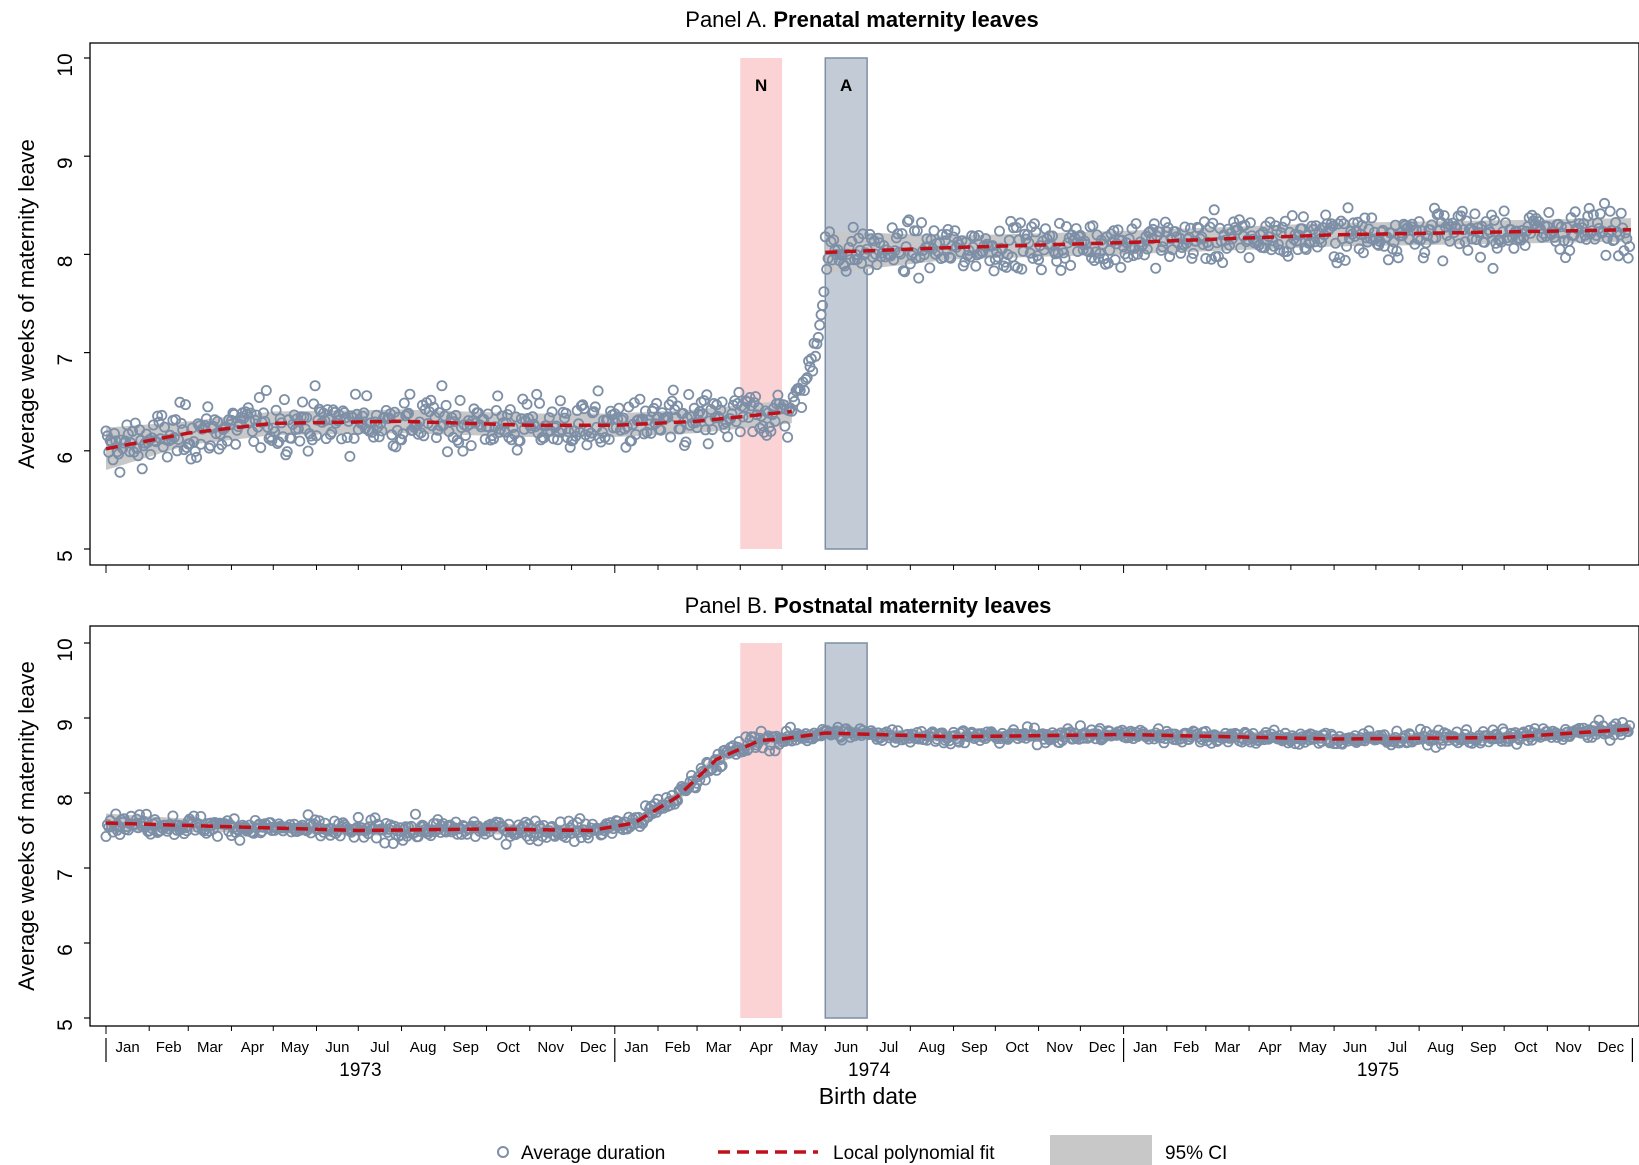  Describe the element at coordinates (1312, 1047) in the screenshot. I see `month-label: May` at that location.